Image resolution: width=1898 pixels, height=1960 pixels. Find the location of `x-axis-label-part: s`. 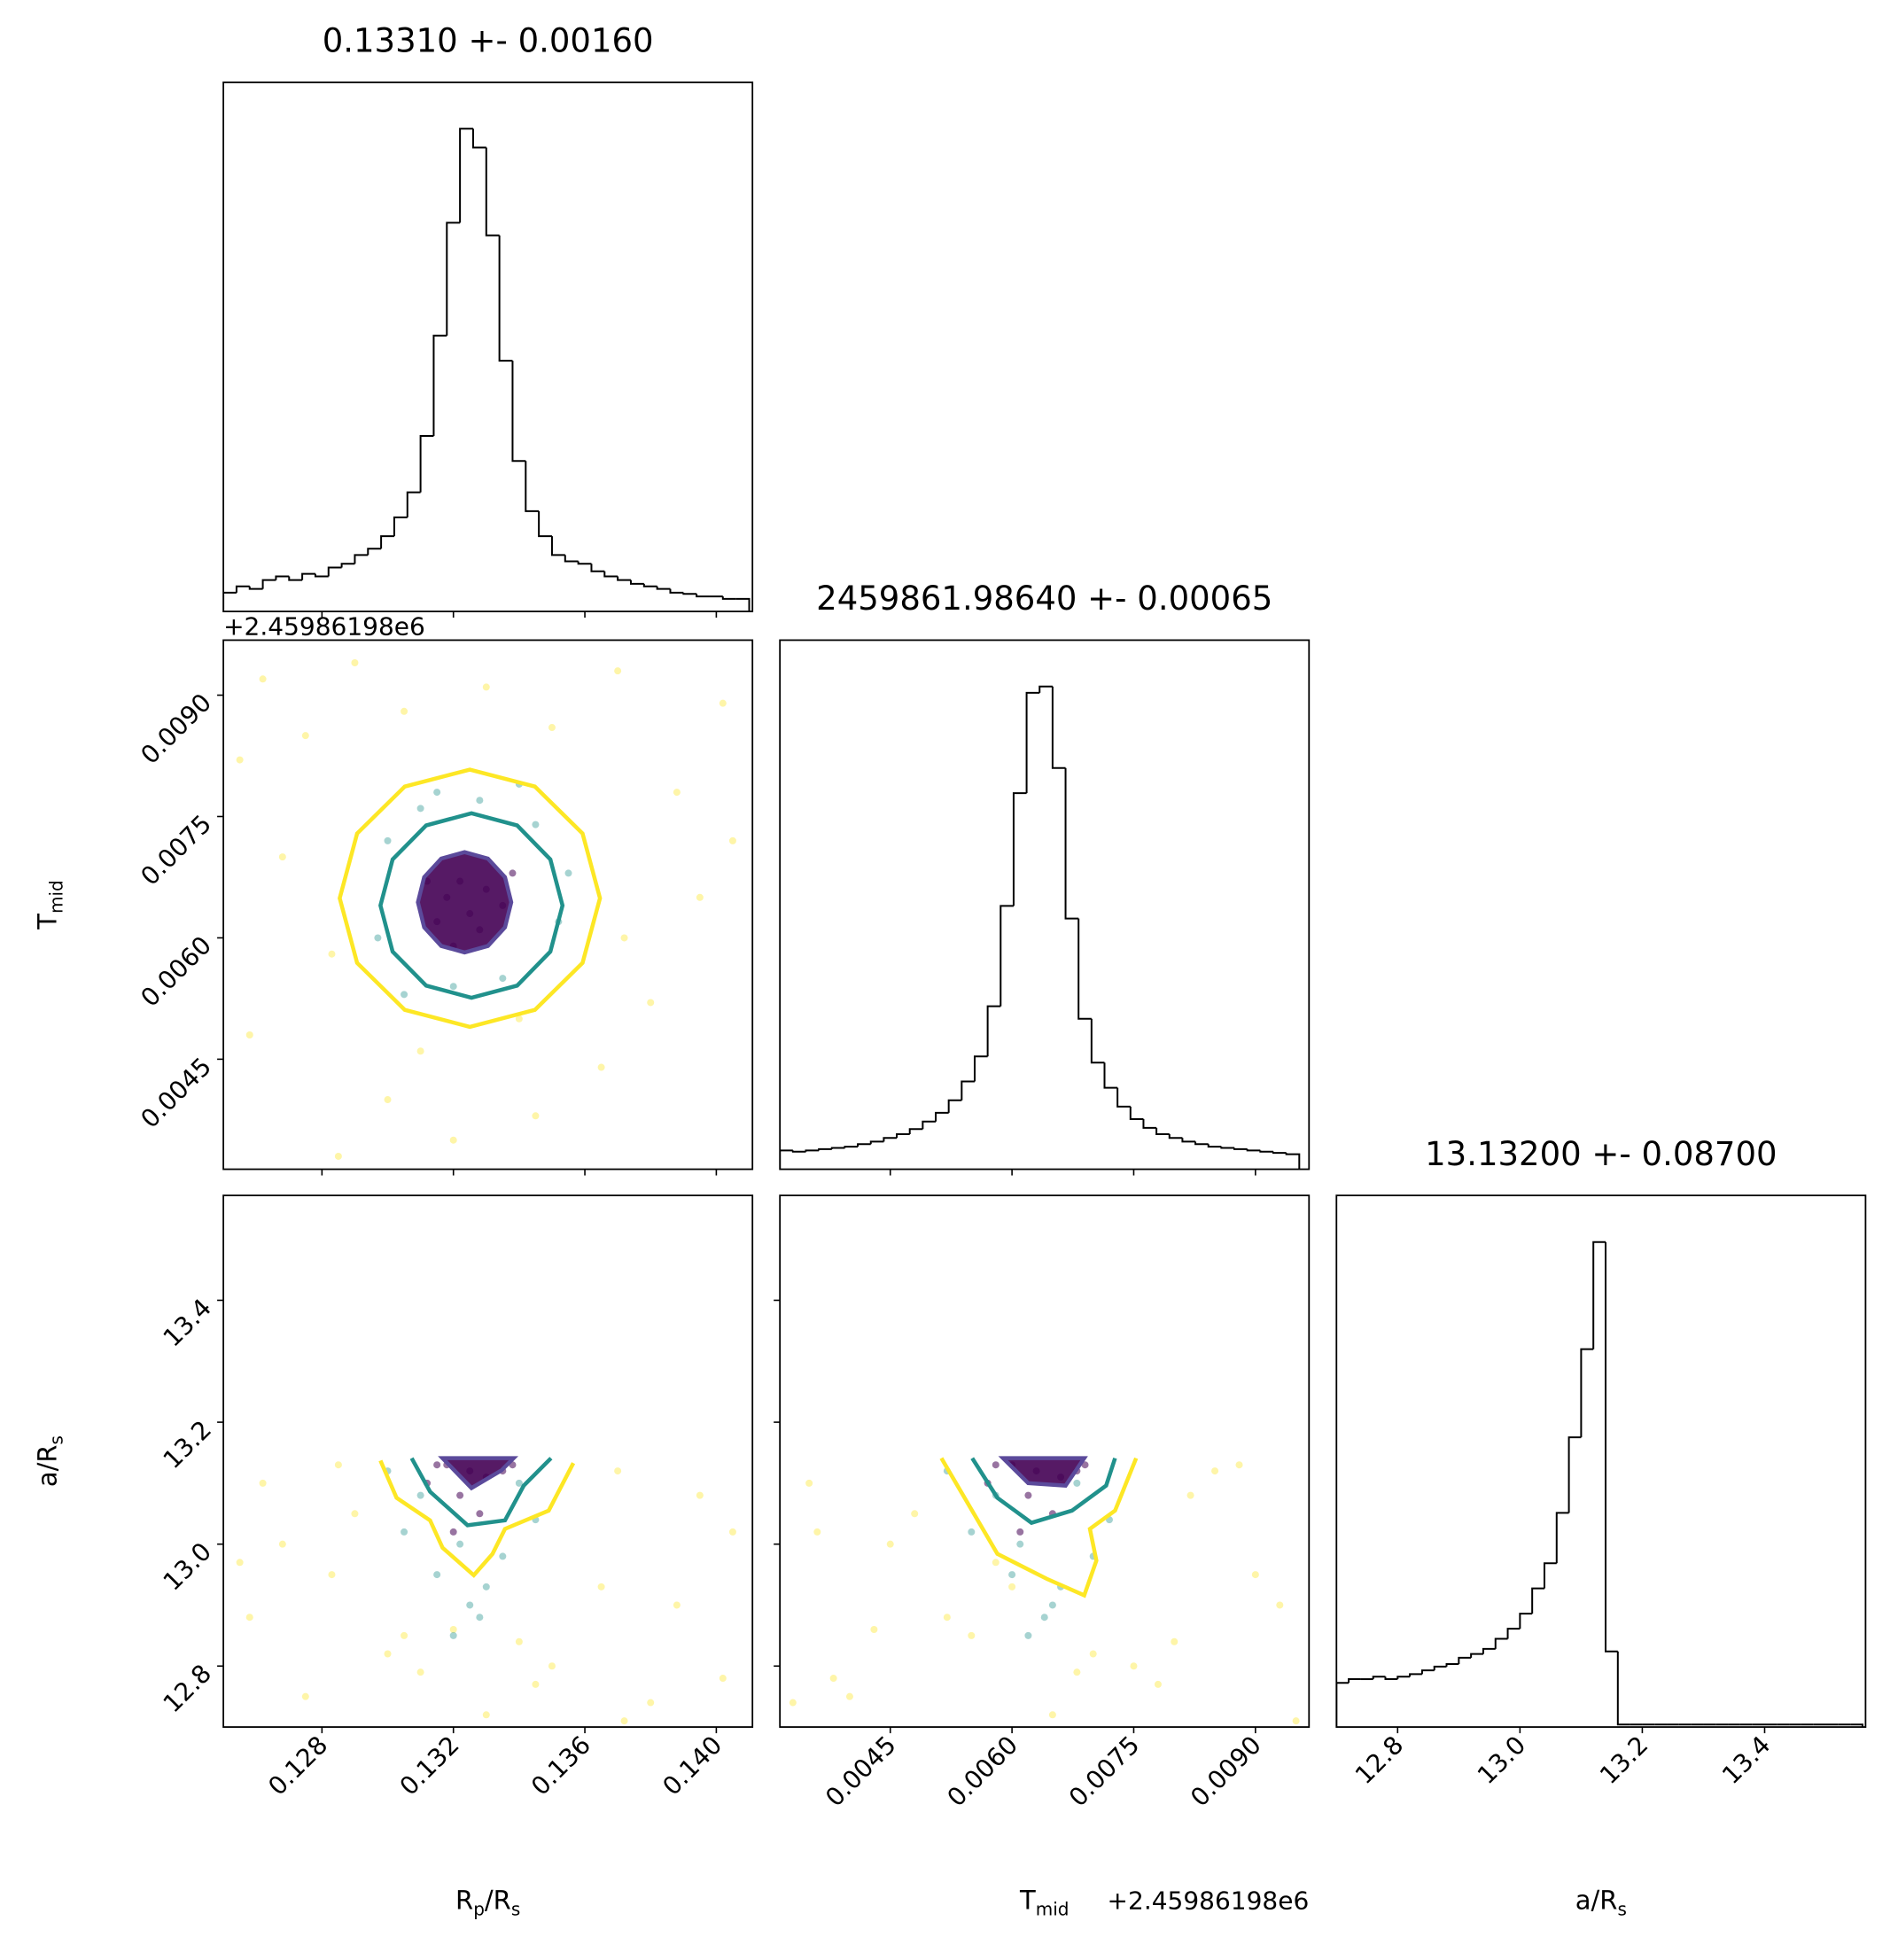

x-axis-label-part: s is located at coordinates (515, 1909).